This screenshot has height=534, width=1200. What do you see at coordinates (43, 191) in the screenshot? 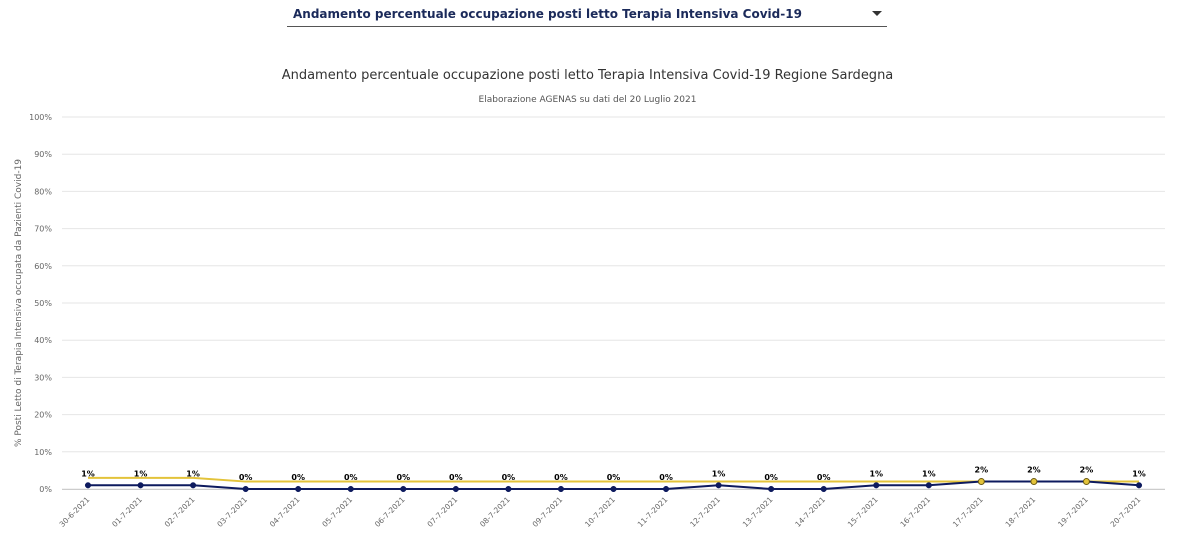
I see `y-tick-label: 80%` at bounding box center [43, 191].